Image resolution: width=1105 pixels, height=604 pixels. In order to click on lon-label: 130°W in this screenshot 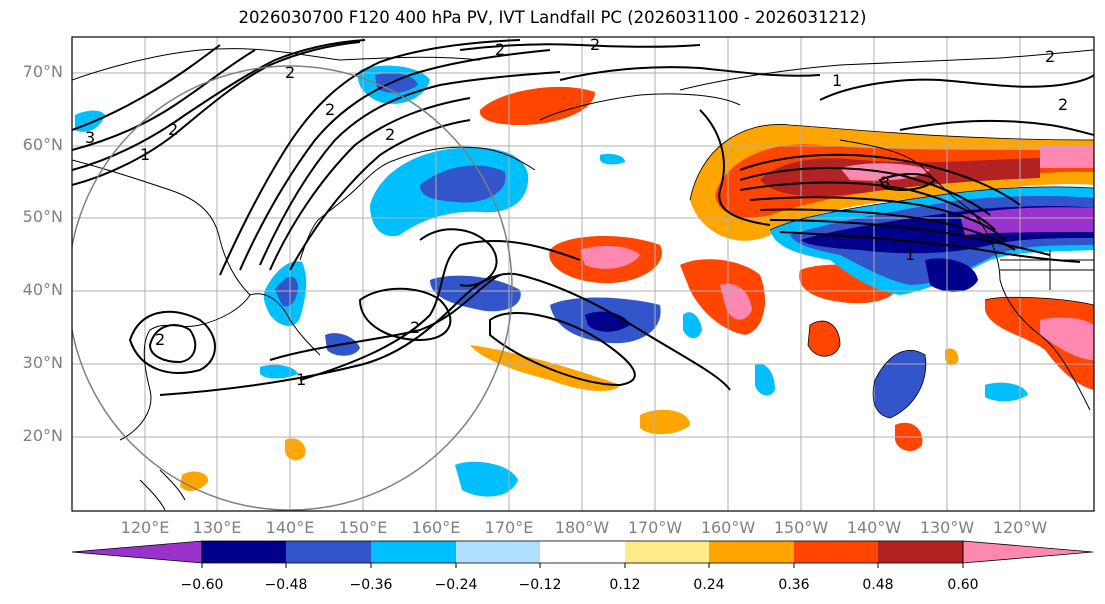, I will do `click(947, 527)`.